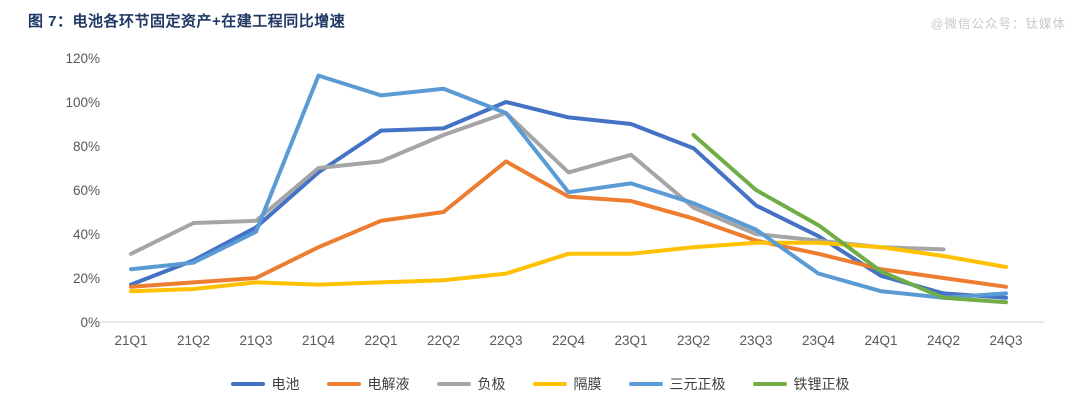 The height and width of the screenshot is (404, 1080). Describe the element at coordinates (82, 102) in the screenshot. I see `y-tick-label: 100%` at that location.